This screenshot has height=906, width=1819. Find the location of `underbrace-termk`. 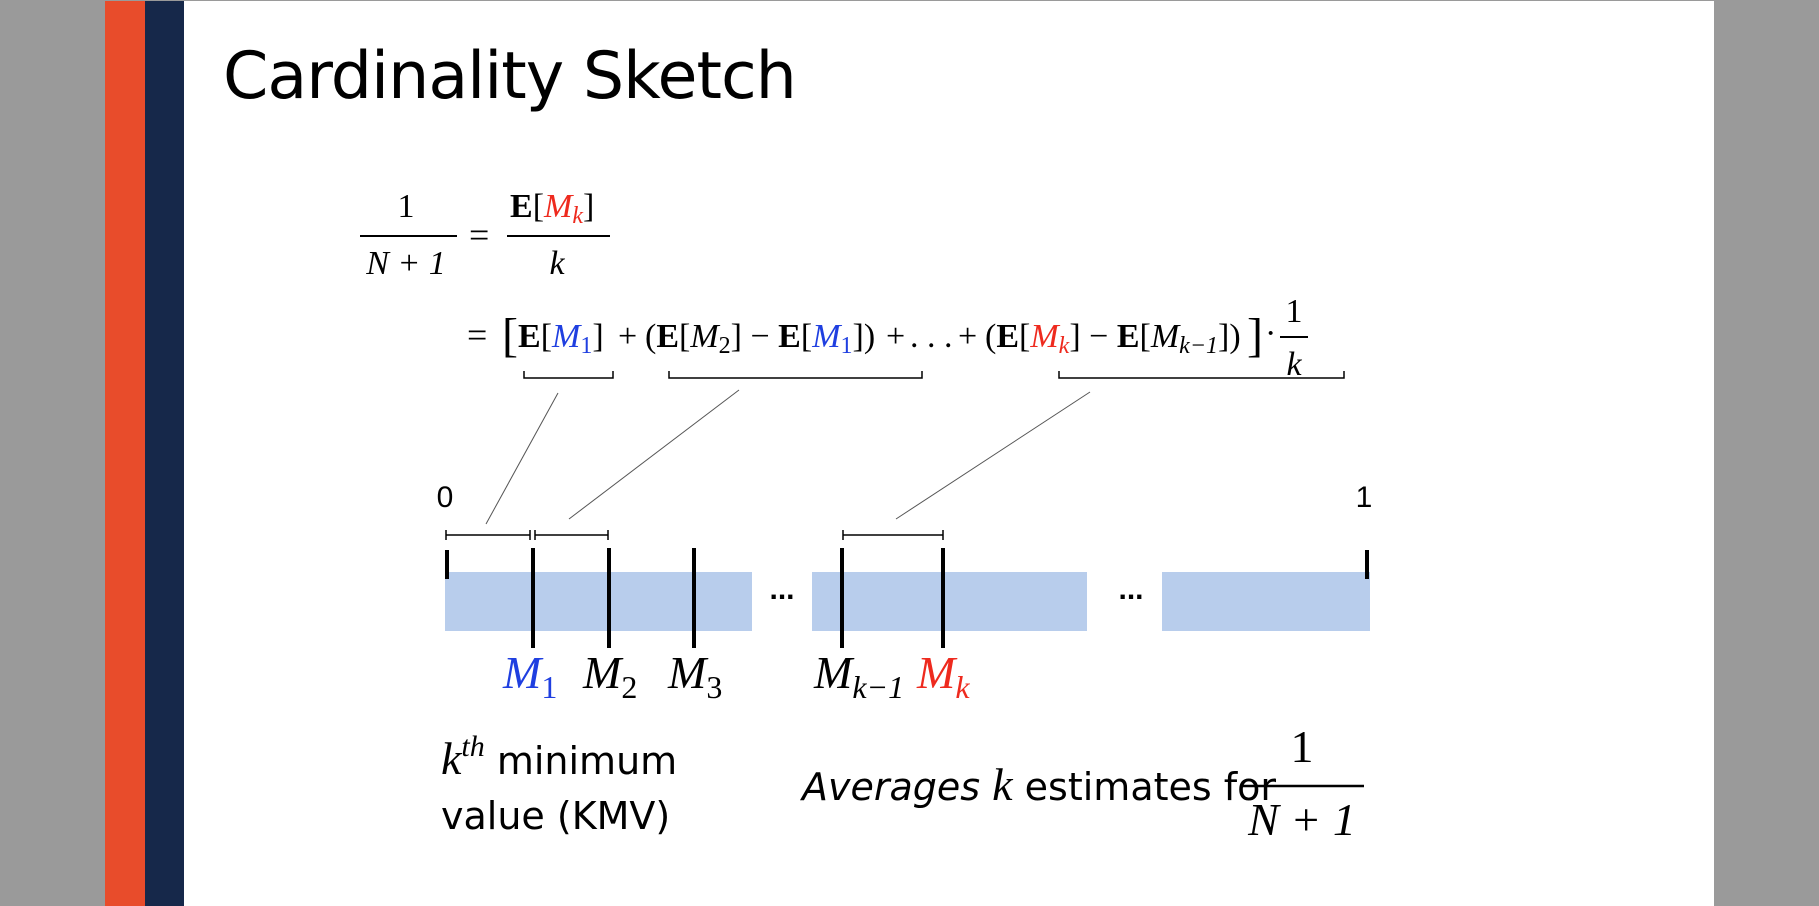

underbrace-termk is located at coordinates (1201, 375).